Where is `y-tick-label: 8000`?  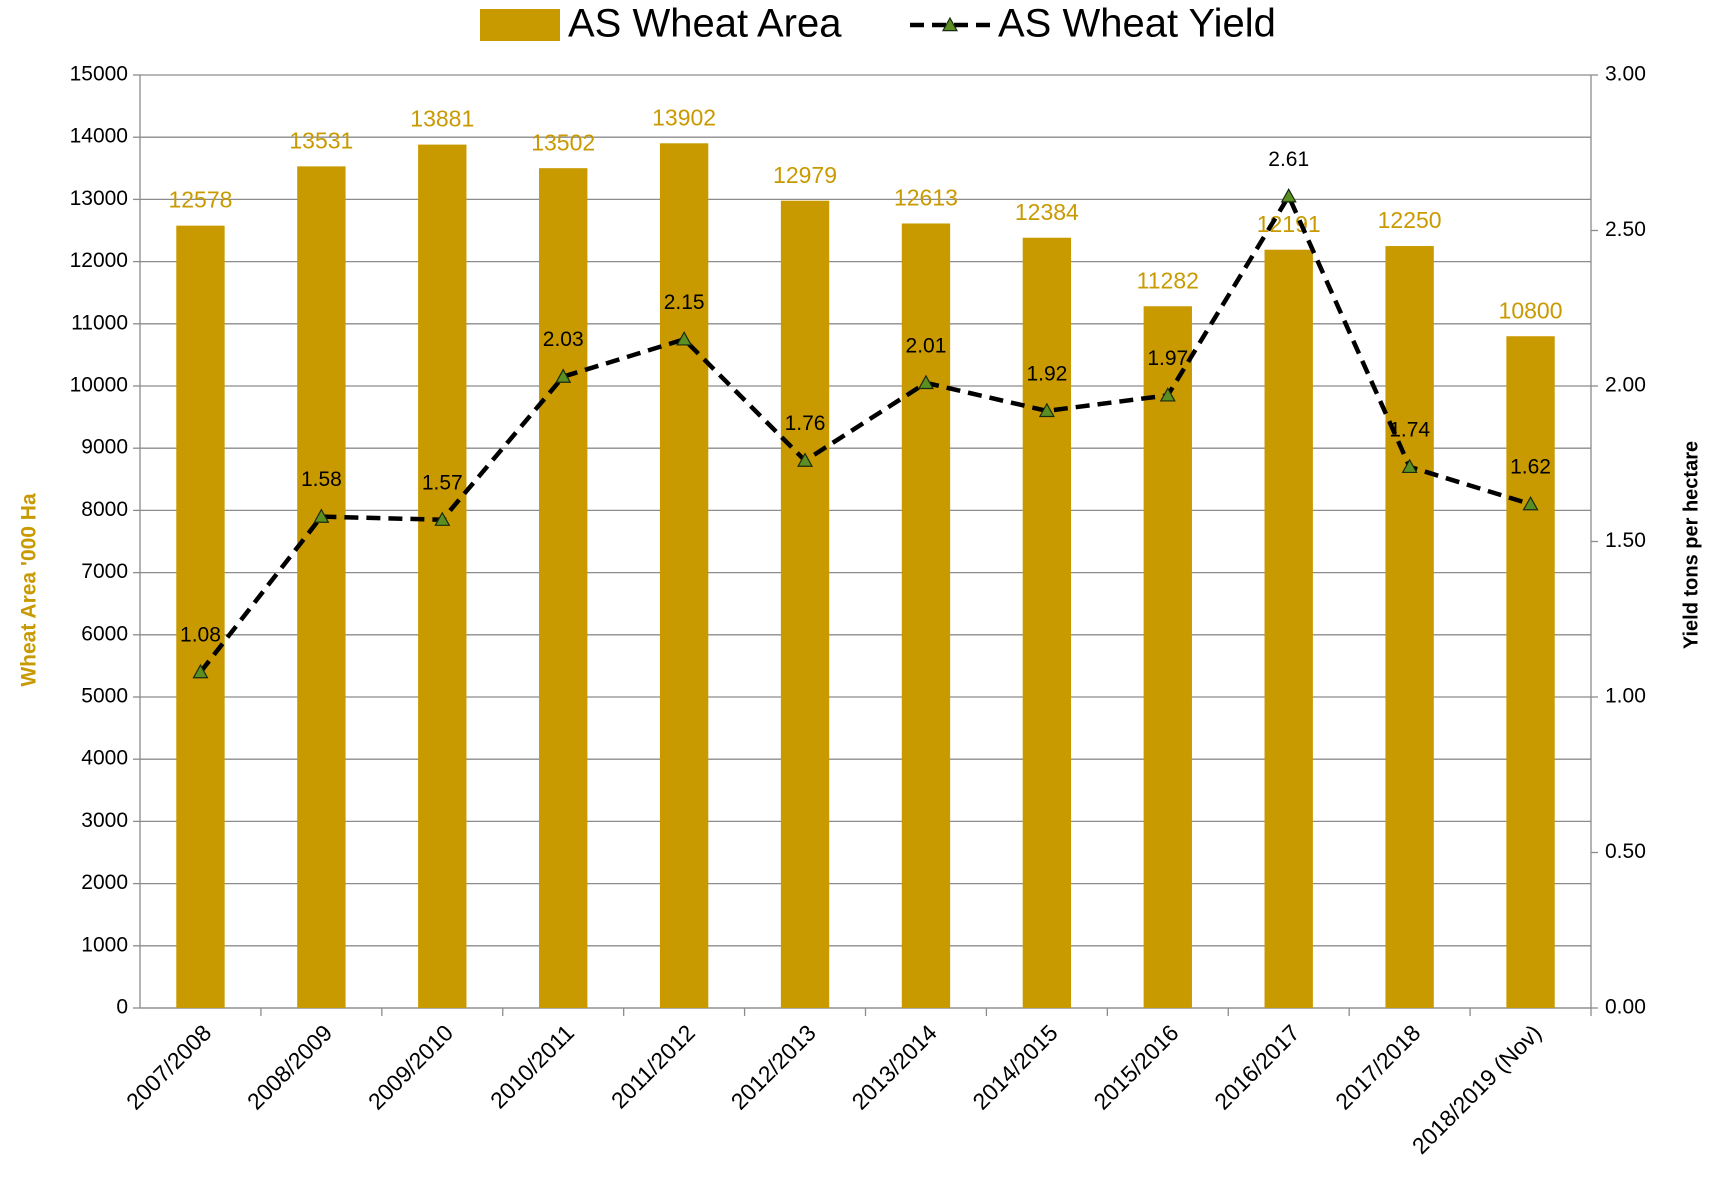 y-tick-label: 8000 is located at coordinates (104, 509).